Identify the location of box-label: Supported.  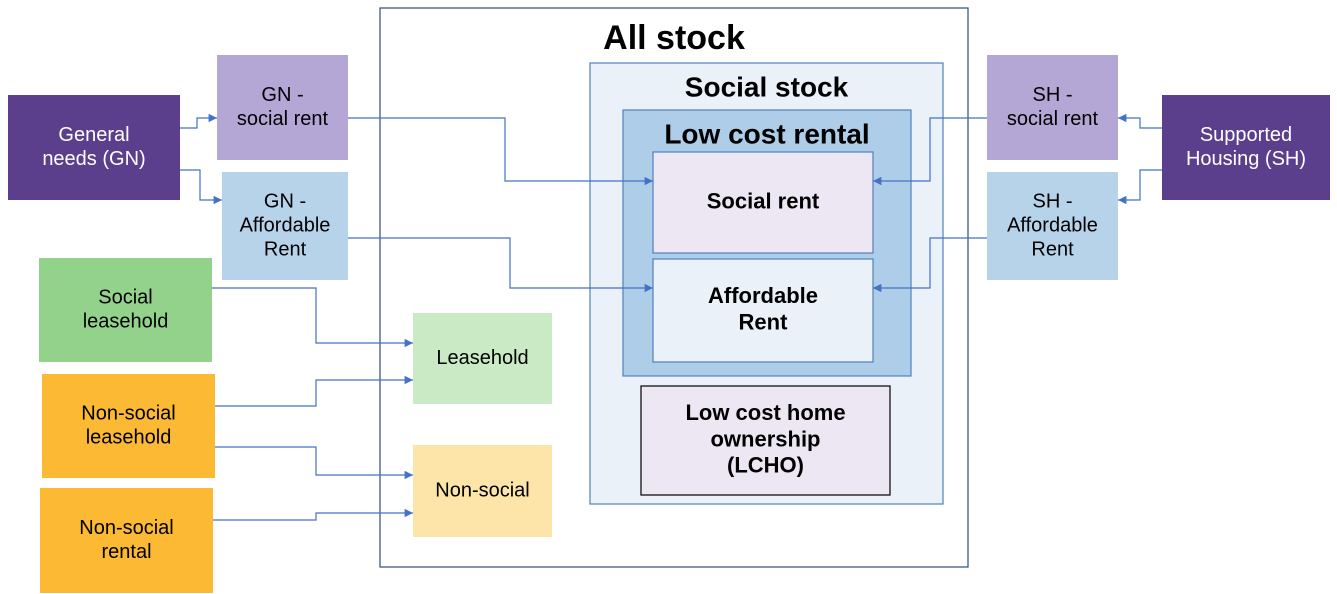
(1246, 135).